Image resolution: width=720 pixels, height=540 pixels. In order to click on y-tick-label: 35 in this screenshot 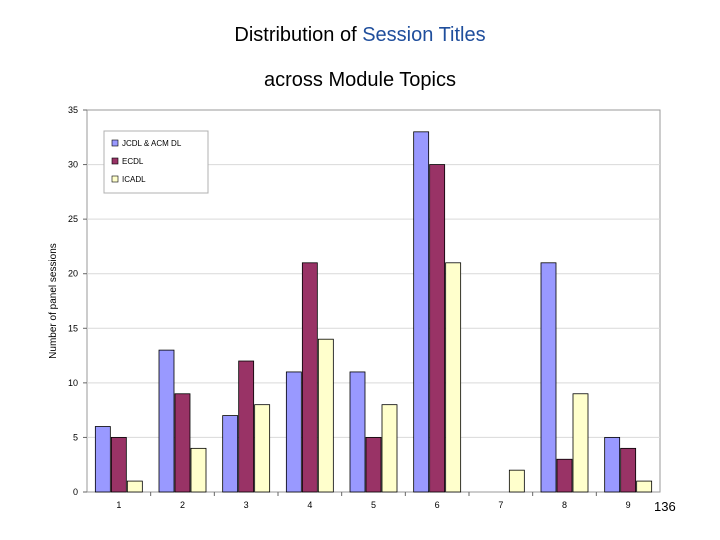, I will do `click(73, 110)`.